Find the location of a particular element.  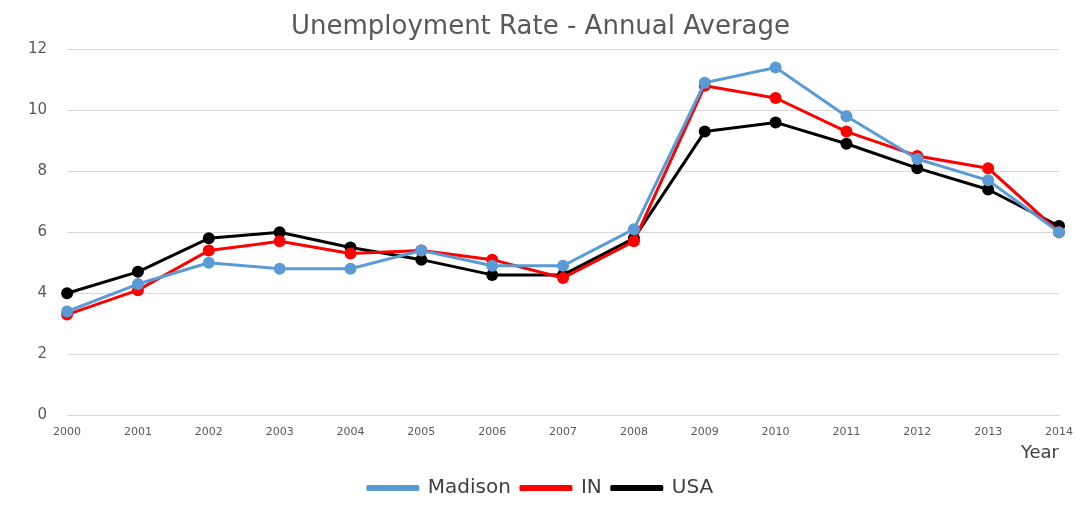

x-tick-label: 2005 is located at coordinates (421, 431).